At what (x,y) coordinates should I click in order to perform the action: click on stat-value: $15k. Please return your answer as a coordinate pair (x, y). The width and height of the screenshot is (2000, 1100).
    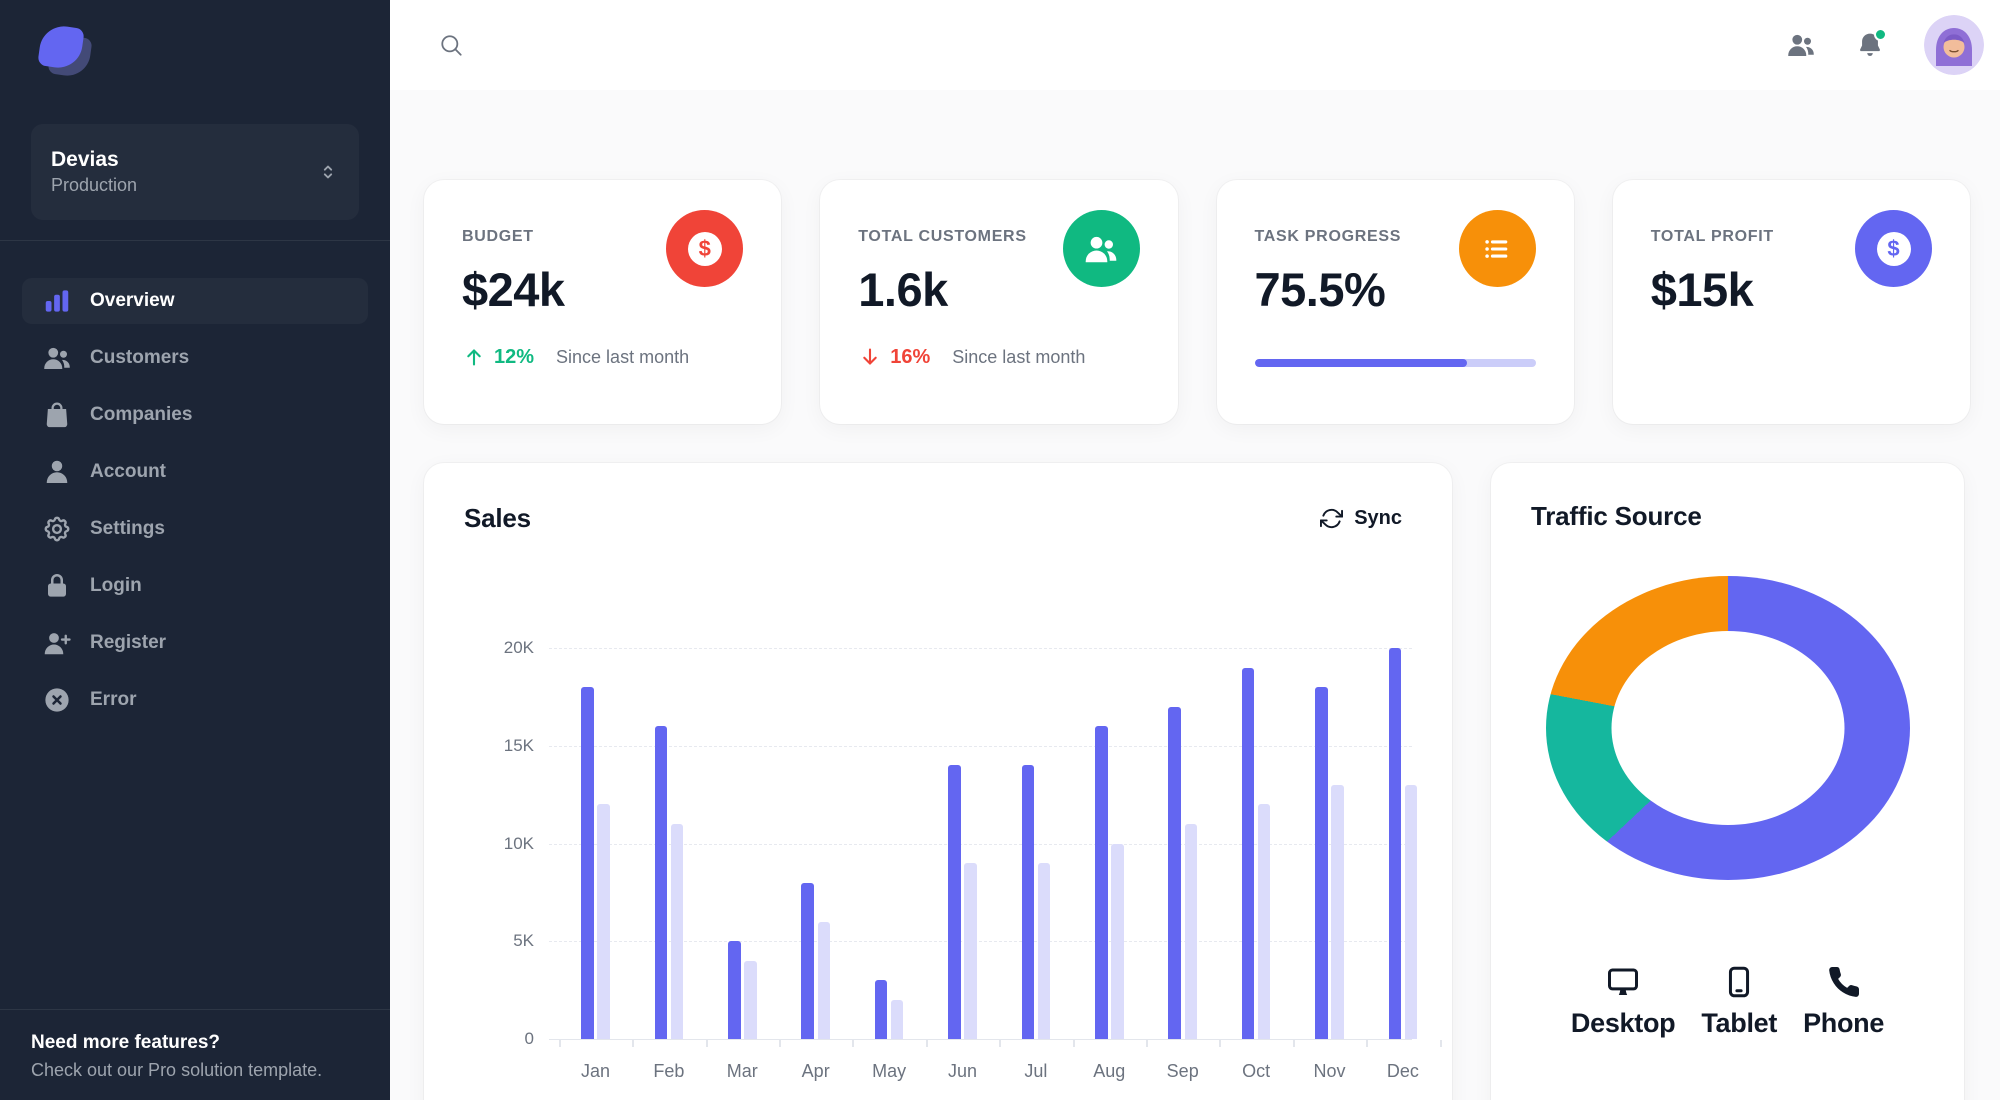
    Looking at the image, I should click on (1702, 289).